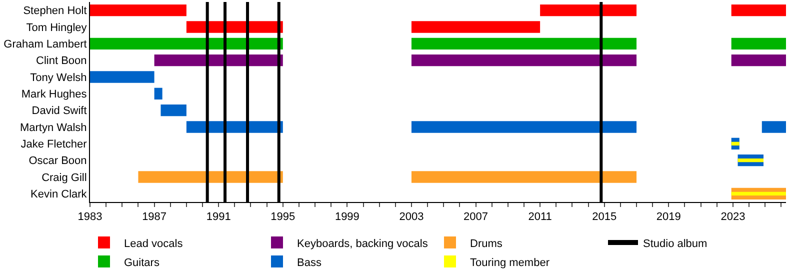 The image size is (800, 278). Describe the element at coordinates (64, 178) in the screenshot. I see `y-tick-label: Craig Gill` at that location.